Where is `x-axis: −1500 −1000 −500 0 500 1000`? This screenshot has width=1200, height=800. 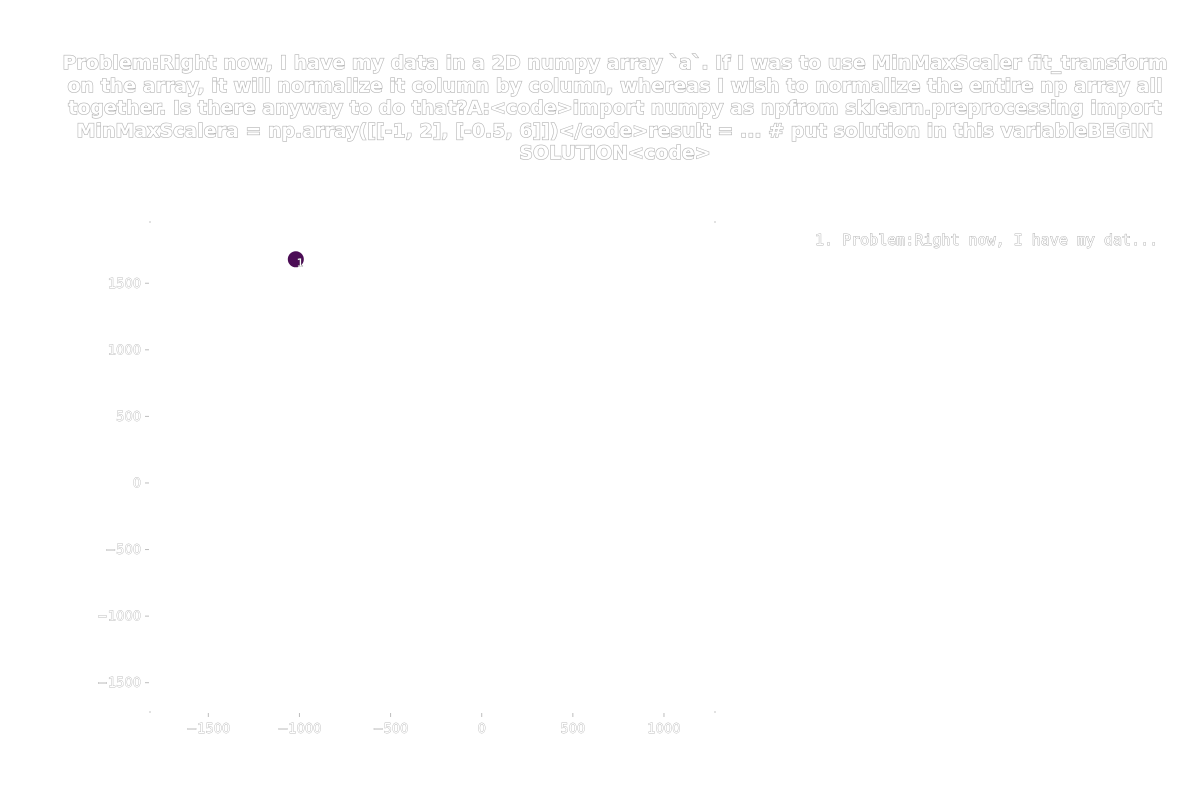
x-axis: −1500 −1000 −500 0 500 1000 is located at coordinates (433, 725).